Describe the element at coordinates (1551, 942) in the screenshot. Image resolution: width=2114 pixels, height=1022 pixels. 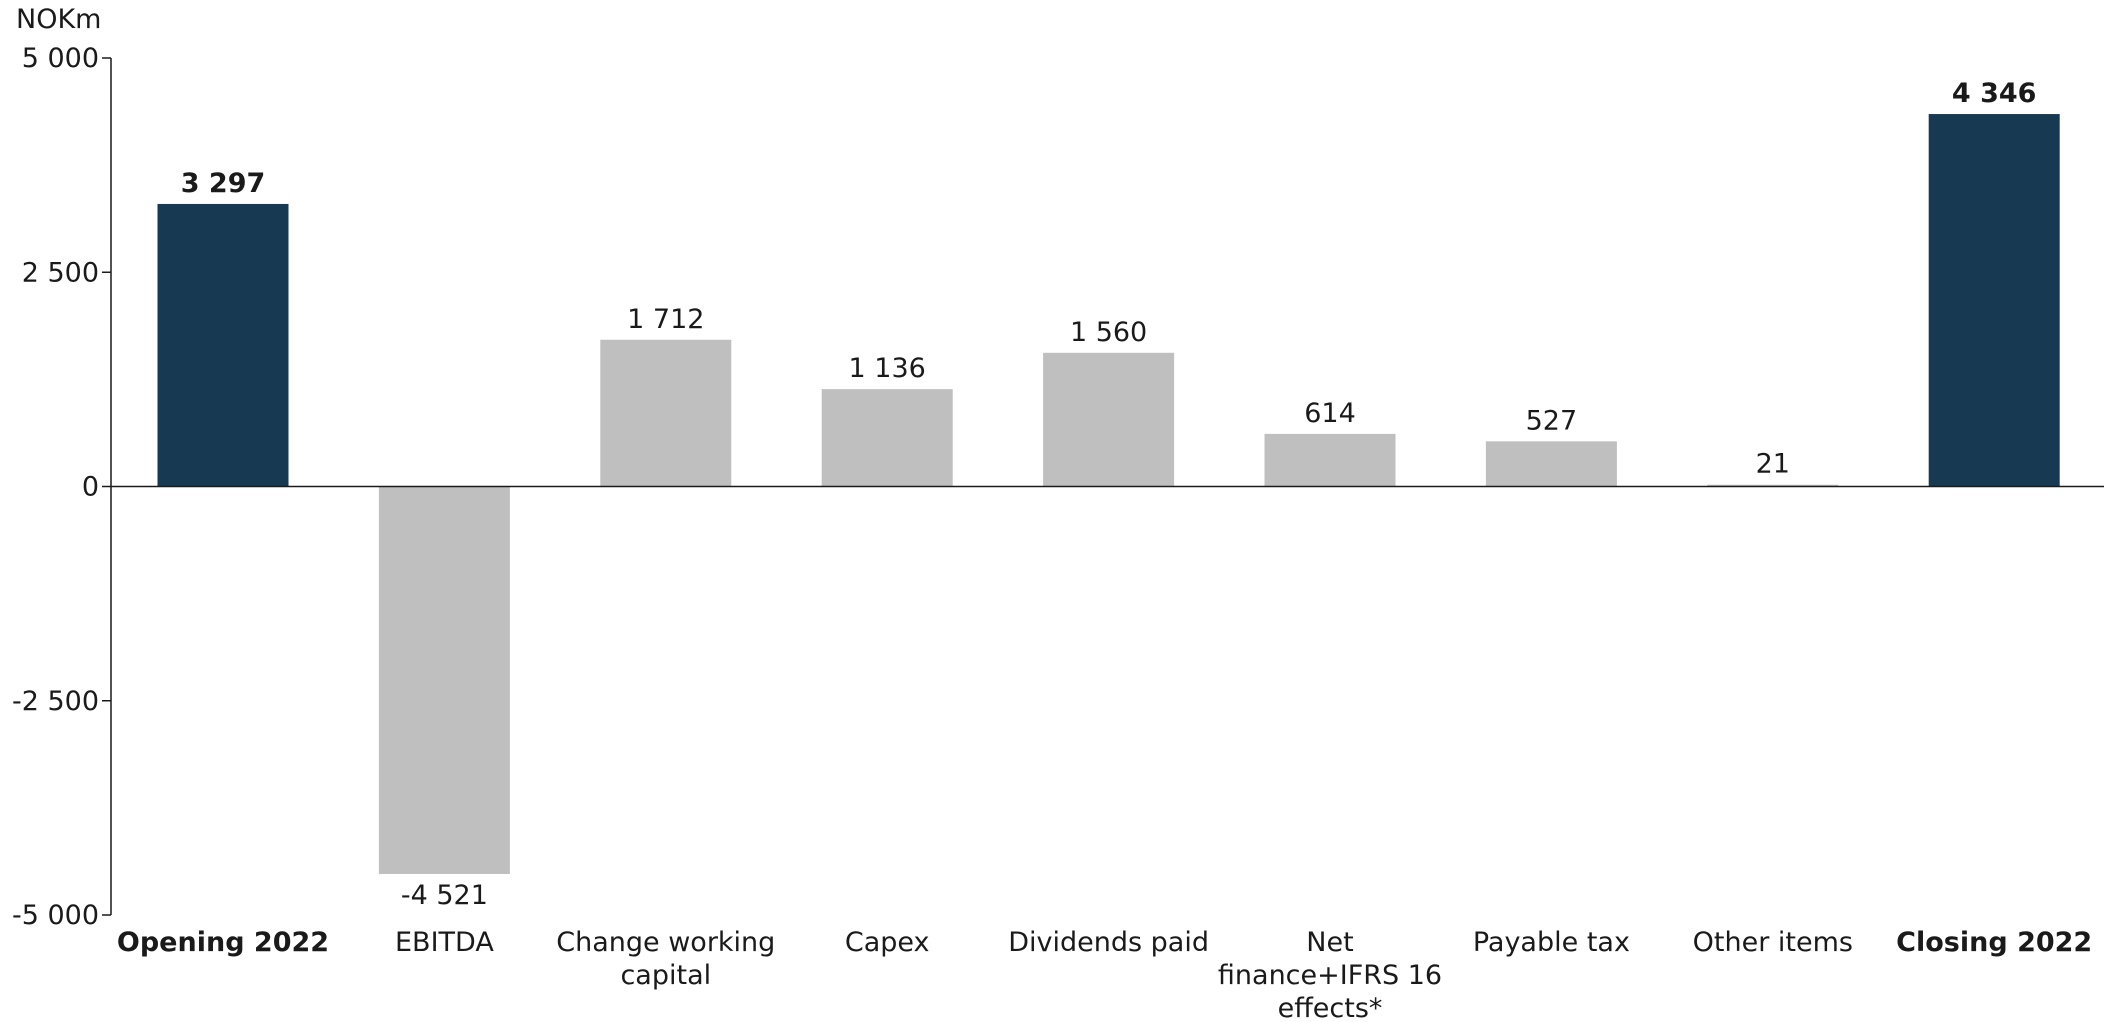
I see `category-label: Payable tax` at that location.